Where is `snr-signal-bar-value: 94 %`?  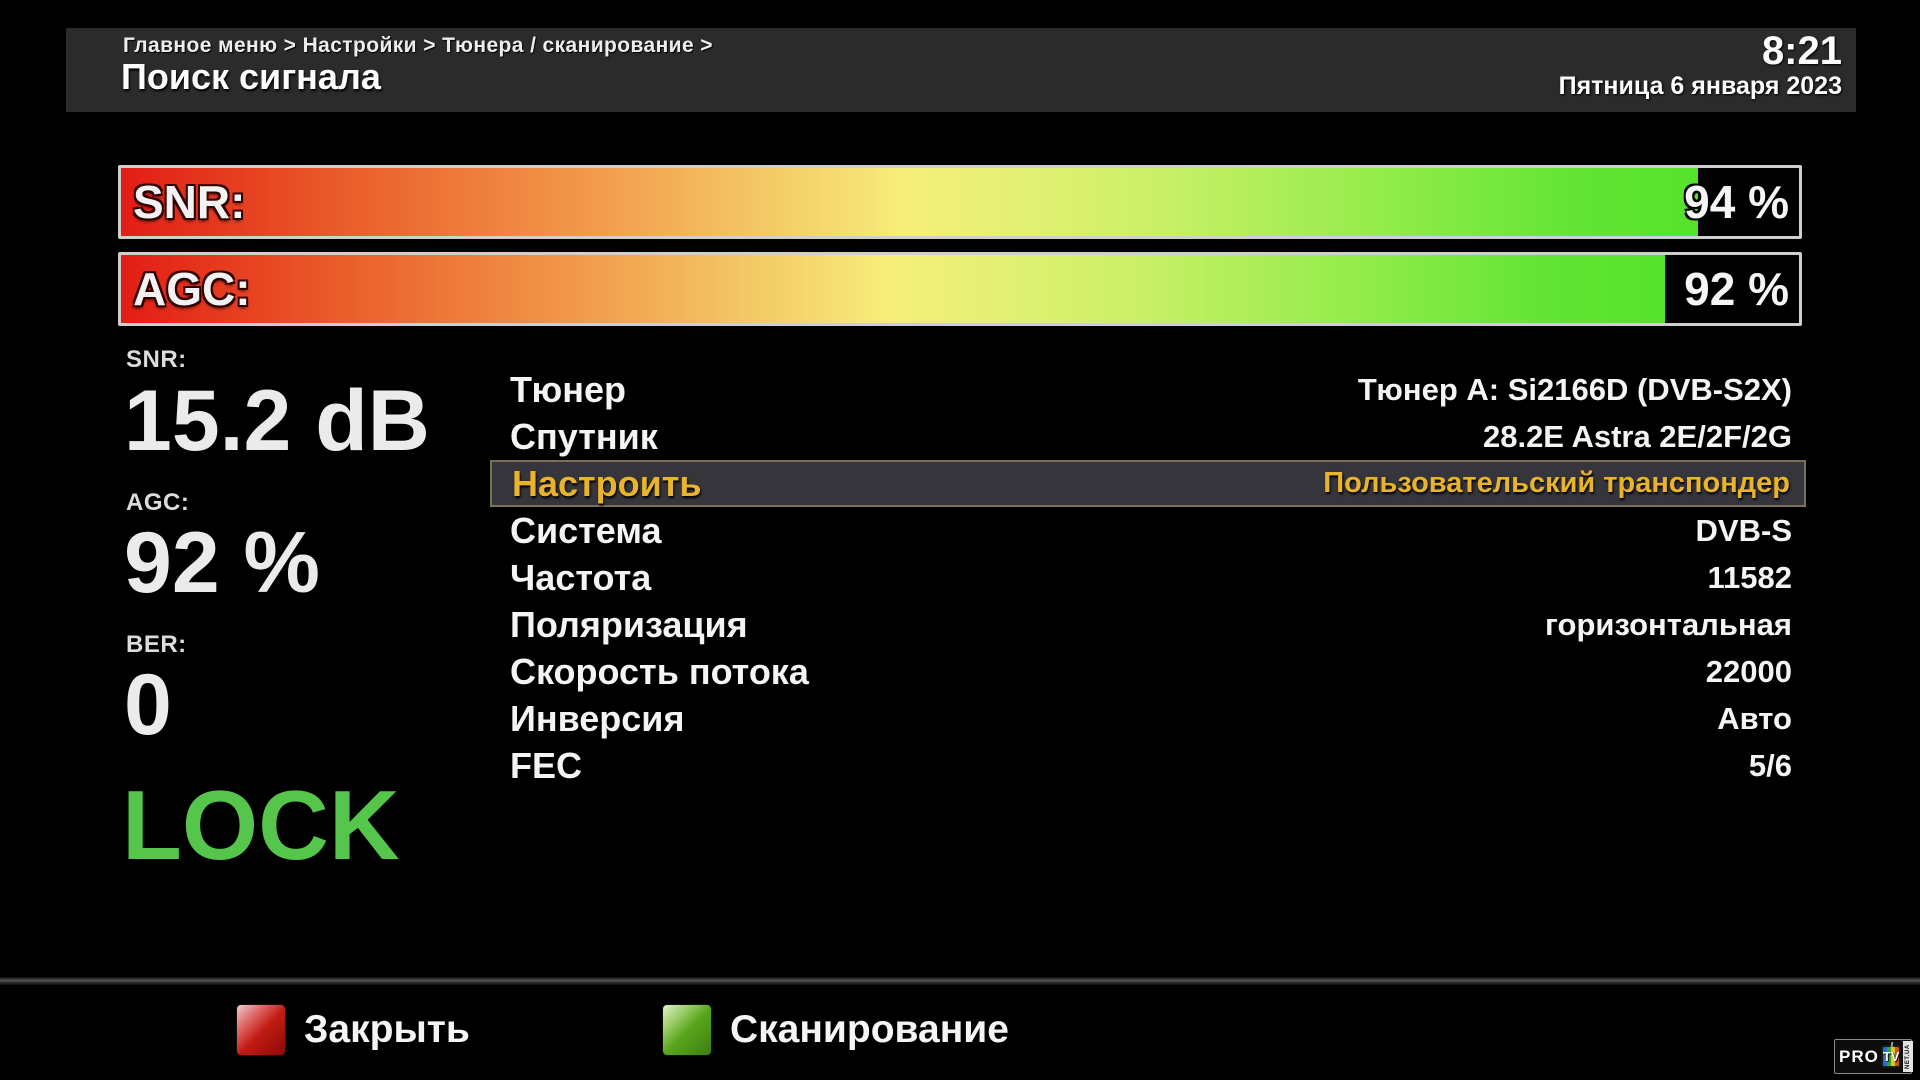
snr-signal-bar-value: 94 % is located at coordinates (1736, 202).